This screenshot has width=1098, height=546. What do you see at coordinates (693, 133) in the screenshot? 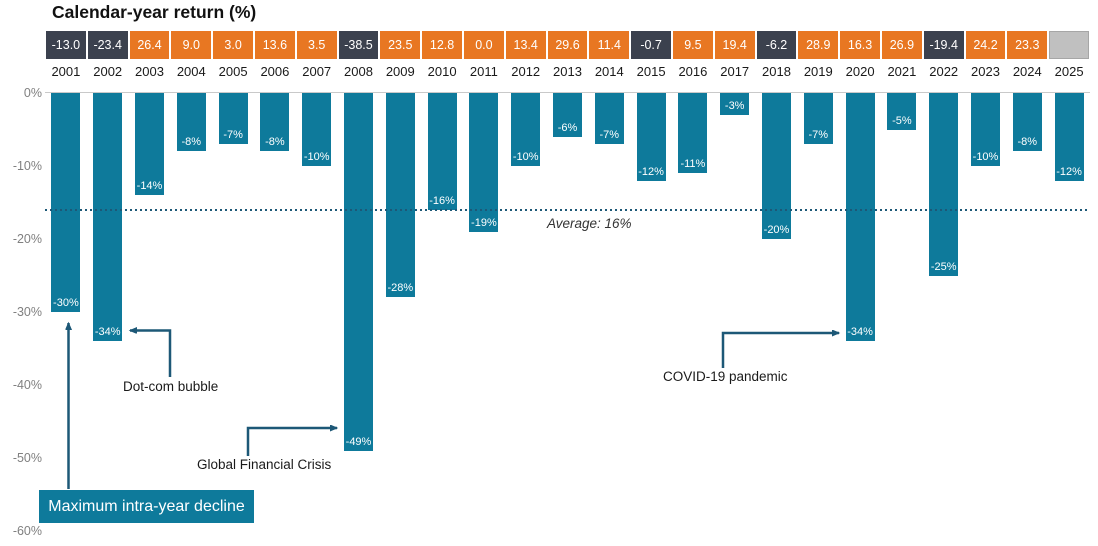
I see `max-decline-bar-2016: -11%` at bounding box center [693, 133].